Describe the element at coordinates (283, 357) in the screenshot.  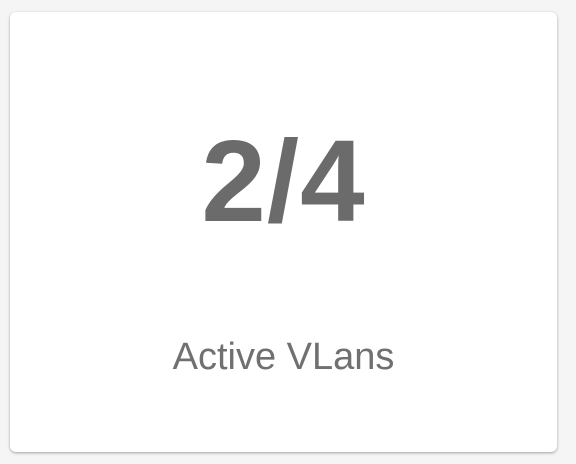
I see `active-vlans-label: Active VLans` at that location.